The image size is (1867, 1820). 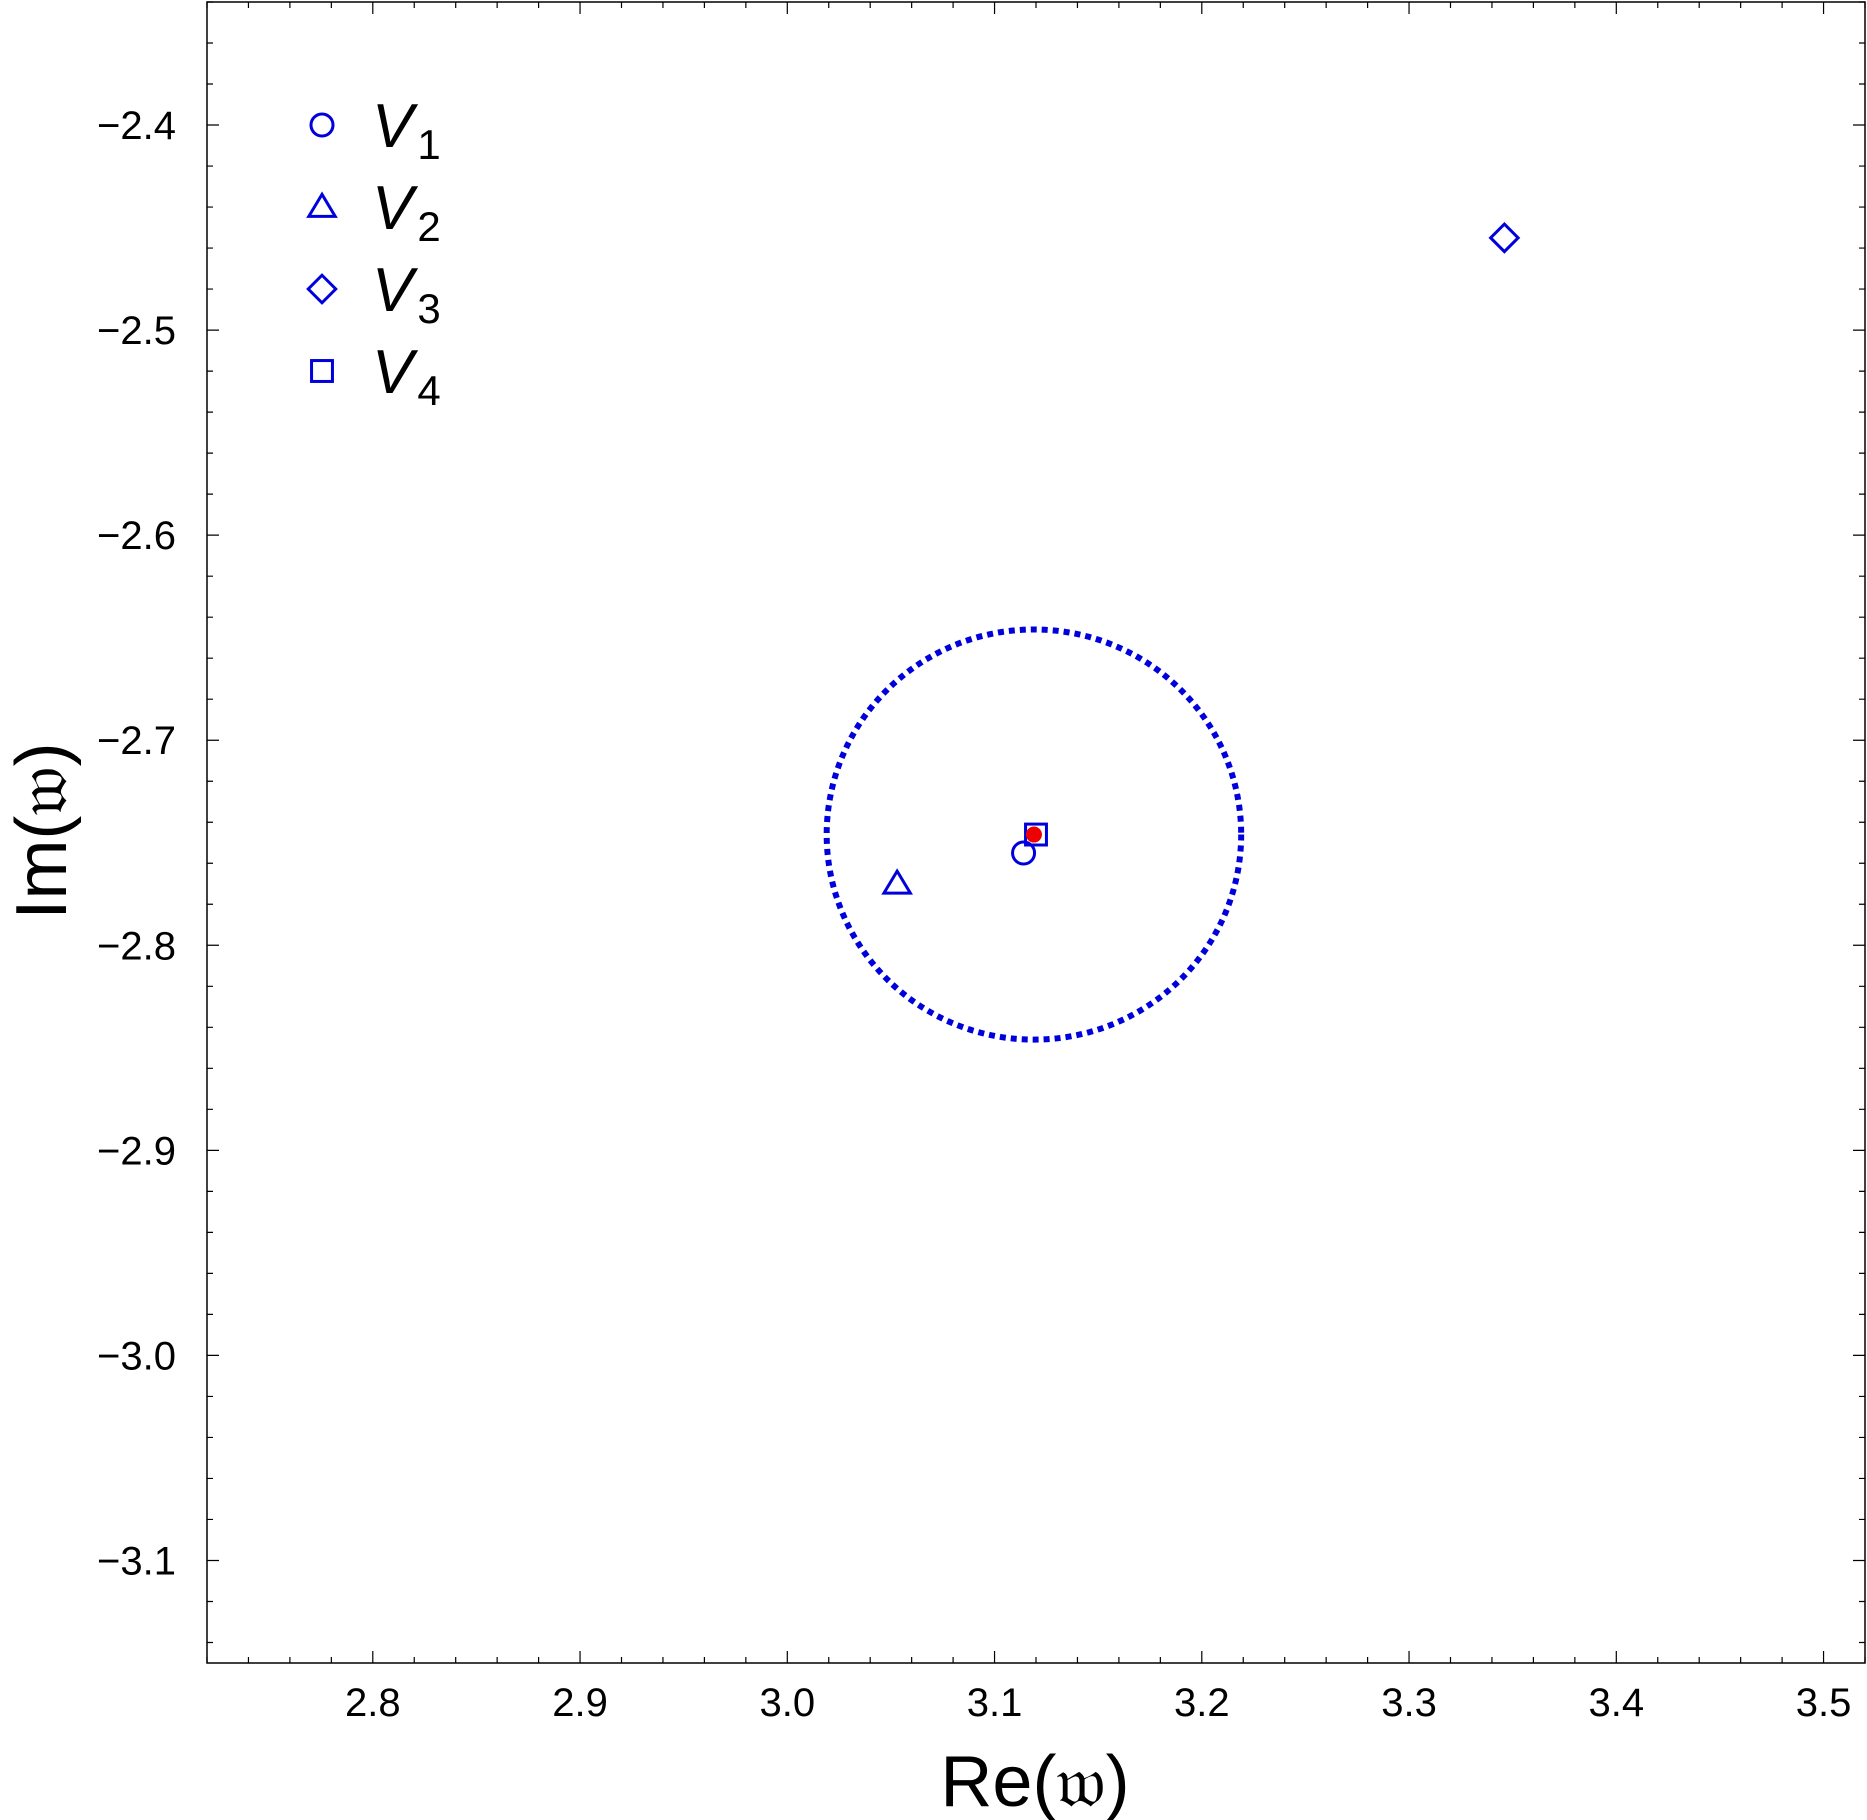 What do you see at coordinates (136, 536) in the screenshot?
I see `y-tick-label: −2.6` at bounding box center [136, 536].